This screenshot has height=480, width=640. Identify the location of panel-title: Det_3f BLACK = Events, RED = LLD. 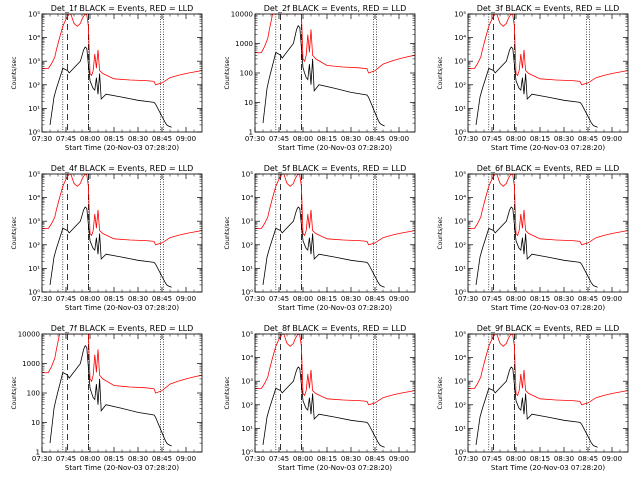
(548, 8).